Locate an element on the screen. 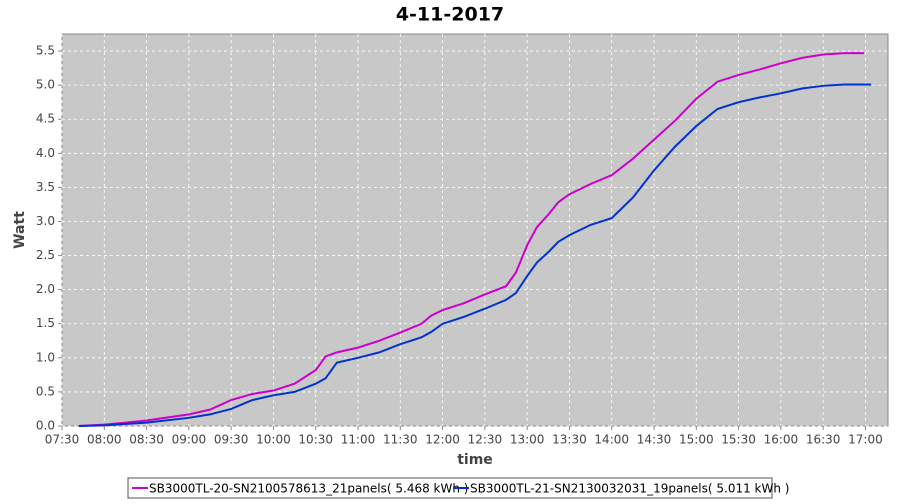 This screenshot has width=900, height=504. y-tick-label: 0.0 is located at coordinates (45, 426).